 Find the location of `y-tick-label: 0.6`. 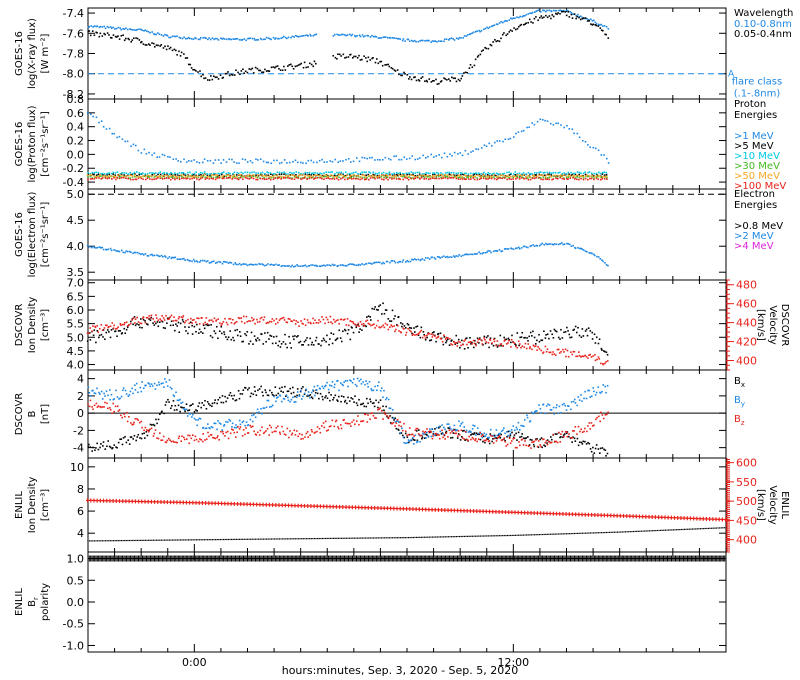

y-tick-label: 0.6 is located at coordinates (76, 113).